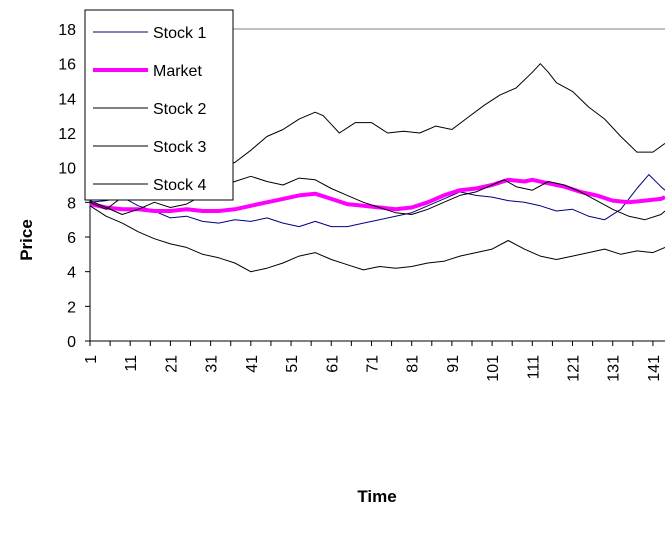 This screenshot has width=665, height=536. What do you see at coordinates (71, 342) in the screenshot?
I see `y-tick-label: 0` at bounding box center [71, 342].